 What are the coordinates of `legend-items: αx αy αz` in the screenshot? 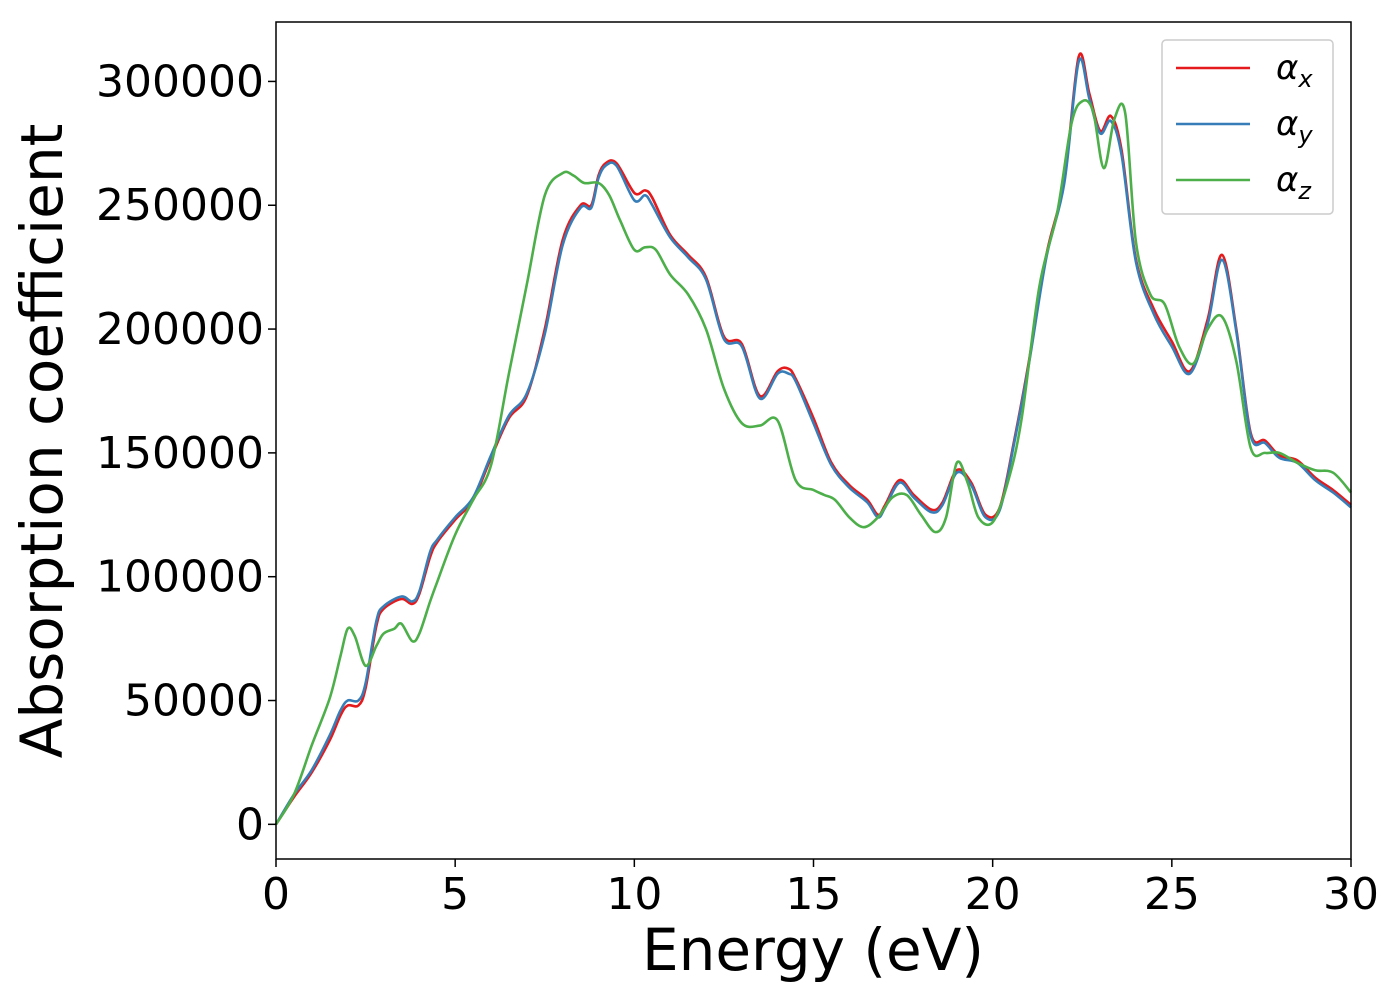 It's located at (1244, 126).